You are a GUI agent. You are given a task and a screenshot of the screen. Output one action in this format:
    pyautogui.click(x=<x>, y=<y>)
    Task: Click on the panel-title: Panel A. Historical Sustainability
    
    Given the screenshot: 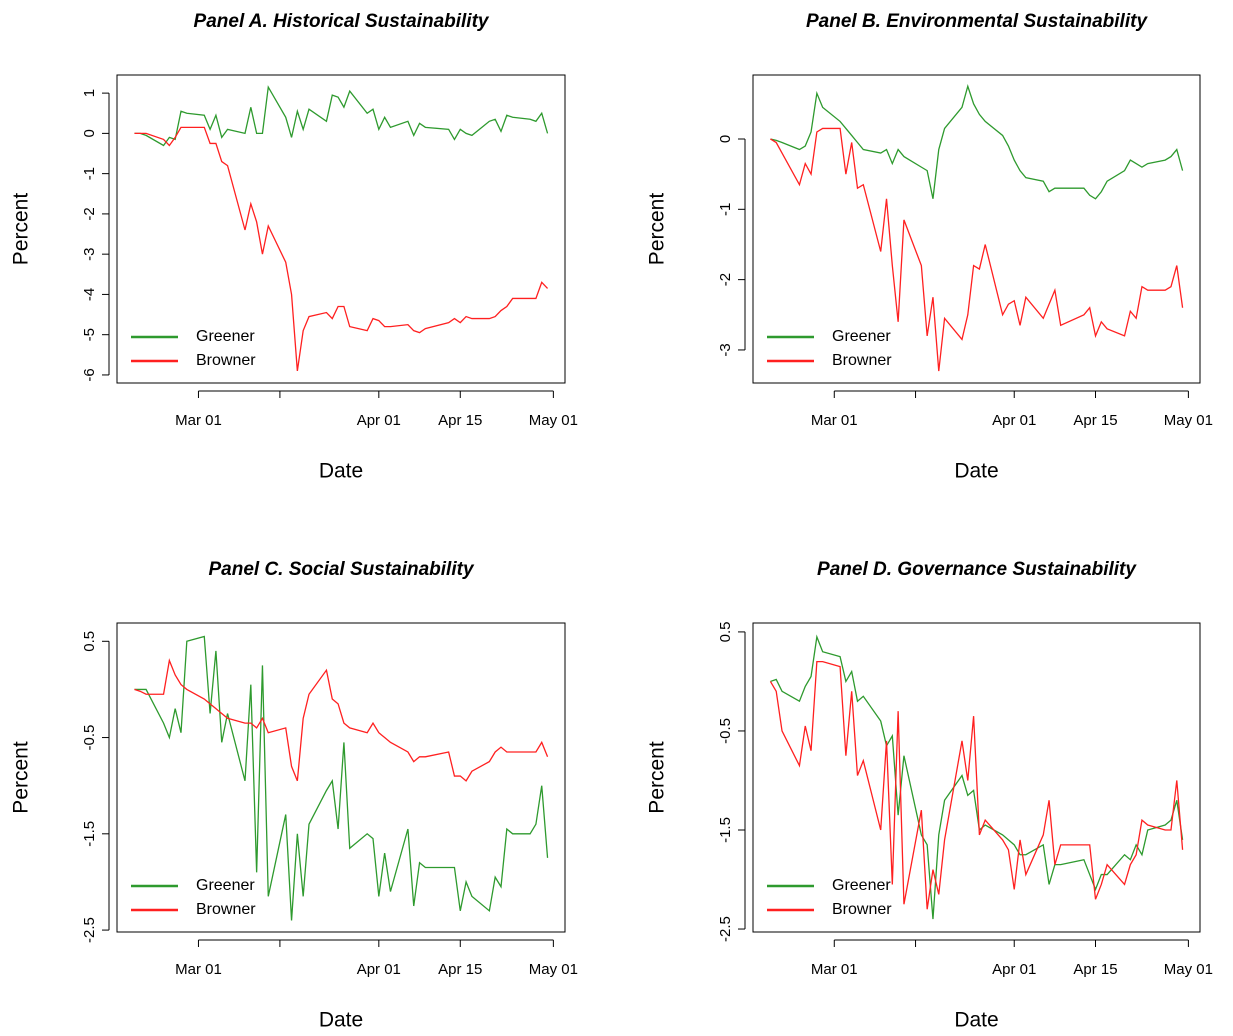 What is the action you would take?
    pyautogui.click(x=342, y=21)
    